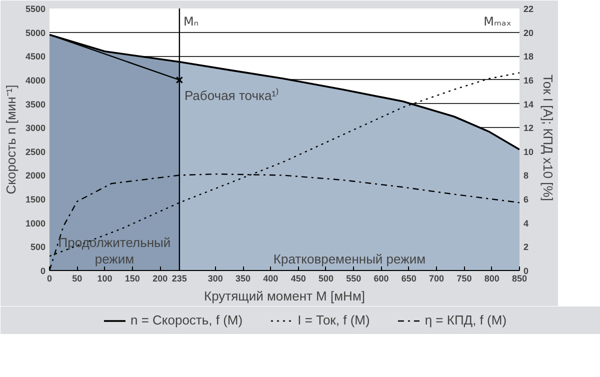 The height and width of the screenshot is (377, 600). I want to click on x-tick-label: 650, so click(408, 279).